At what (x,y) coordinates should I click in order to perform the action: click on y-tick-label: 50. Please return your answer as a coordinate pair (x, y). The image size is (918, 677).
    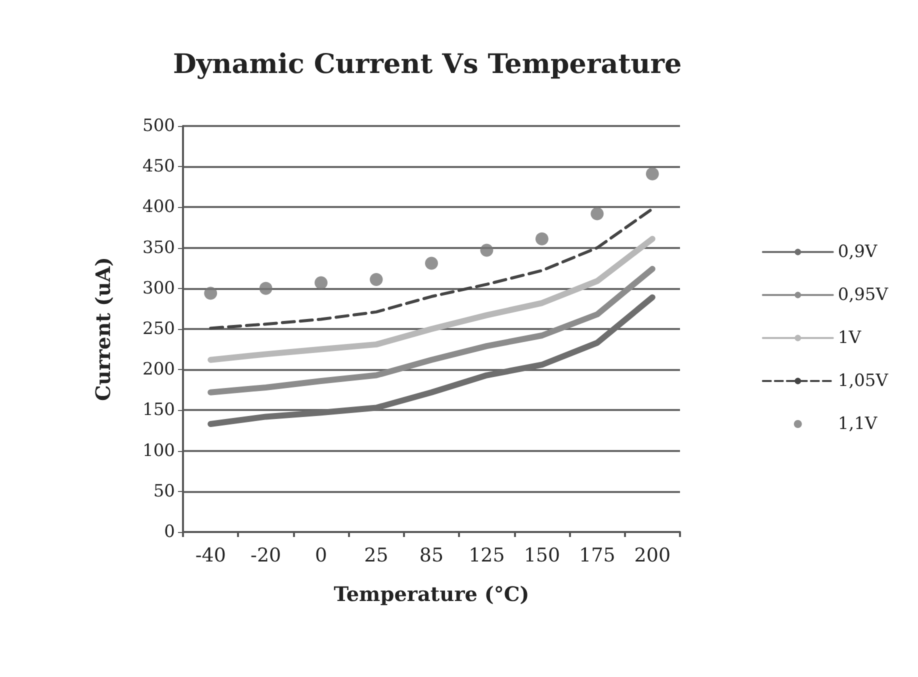
    Looking at the image, I should click on (164, 491).